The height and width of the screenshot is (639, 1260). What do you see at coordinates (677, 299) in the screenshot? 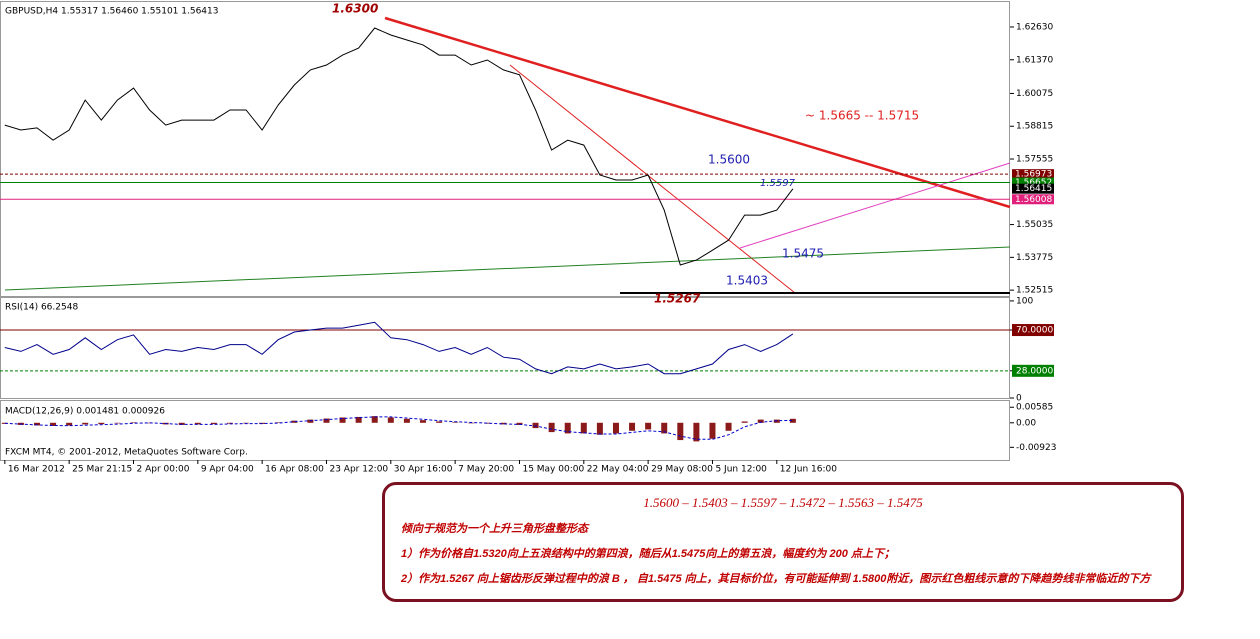
I see `annotation: 1.5267` at bounding box center [677, 299].